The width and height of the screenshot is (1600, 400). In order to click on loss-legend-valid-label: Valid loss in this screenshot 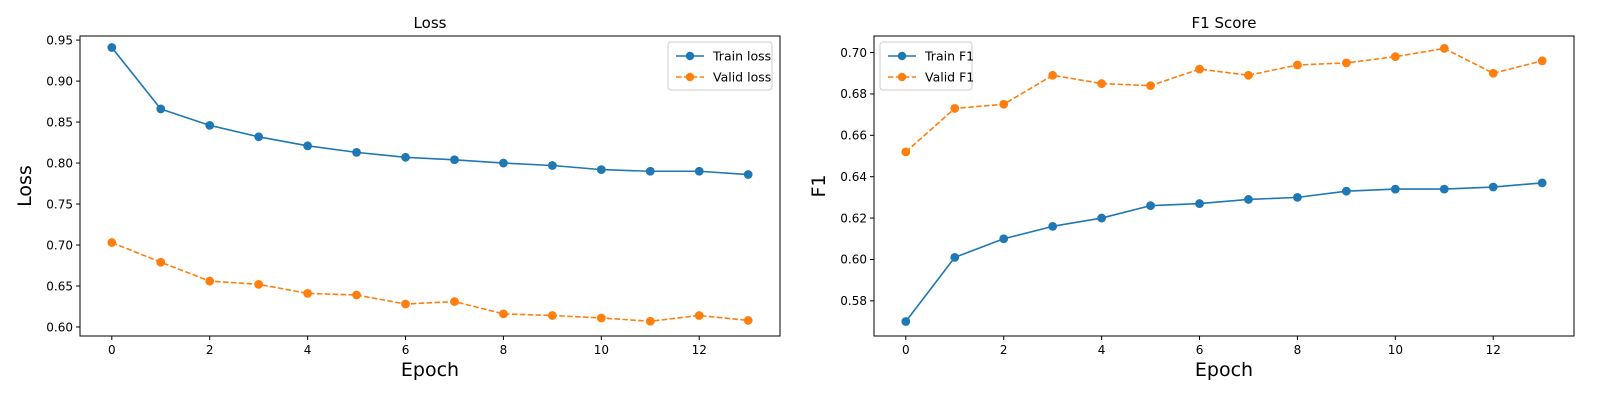, I will do `click(742, 77)`.